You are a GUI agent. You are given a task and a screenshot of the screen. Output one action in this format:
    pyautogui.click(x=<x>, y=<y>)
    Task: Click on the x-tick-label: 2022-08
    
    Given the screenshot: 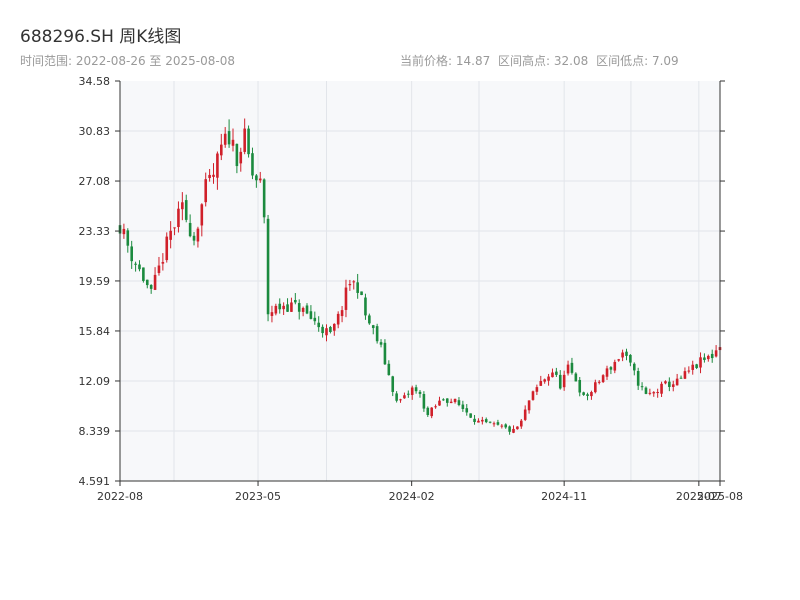 What is the action you would take?
    pyautogui.click(x=120, y=496)
    